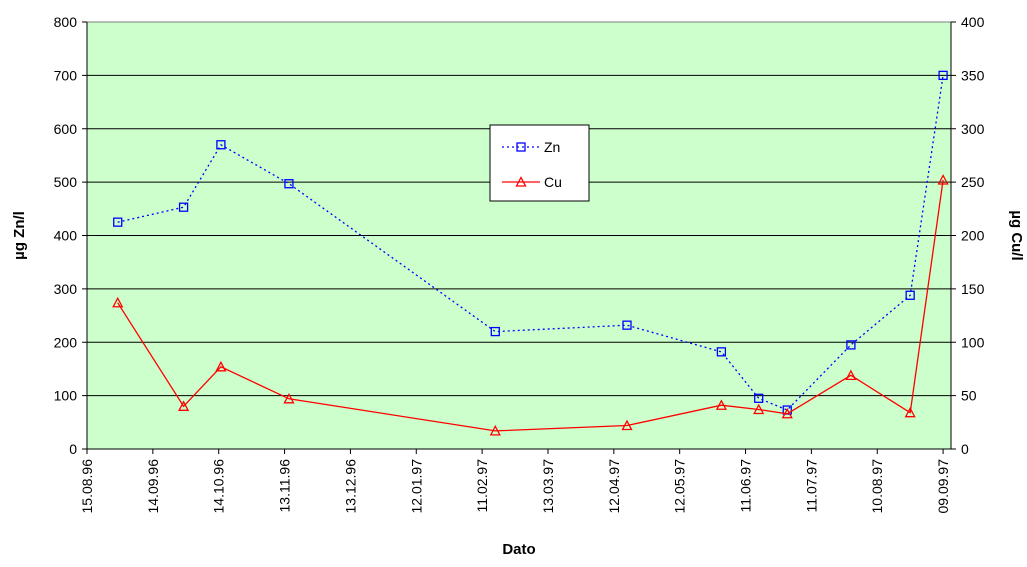 The image size is (1027, 567). Describe the element at coordinates (746, 486) in the screenshot. I see `x-tick-label: 11.06.97` at that location.